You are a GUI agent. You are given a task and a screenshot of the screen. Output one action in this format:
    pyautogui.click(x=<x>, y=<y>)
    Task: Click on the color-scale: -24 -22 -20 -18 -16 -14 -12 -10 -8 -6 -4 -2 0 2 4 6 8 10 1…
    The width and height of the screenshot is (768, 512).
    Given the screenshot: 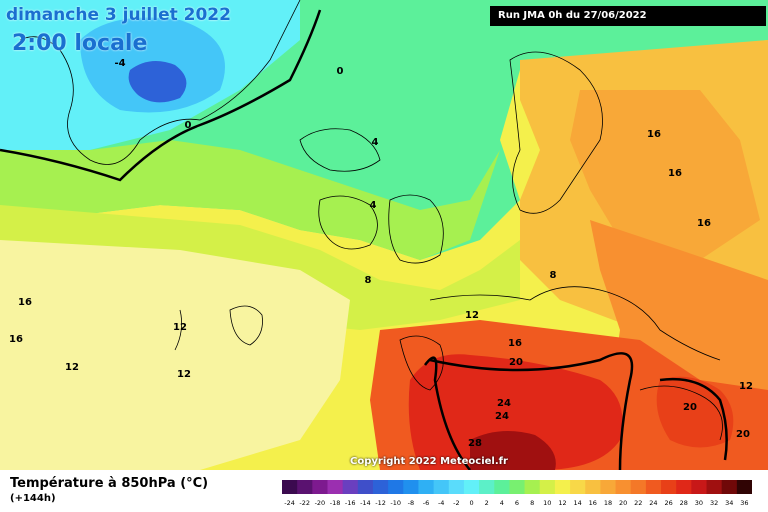 What is the action you would take?
    pyautogui.click(x=517, y=493)
    